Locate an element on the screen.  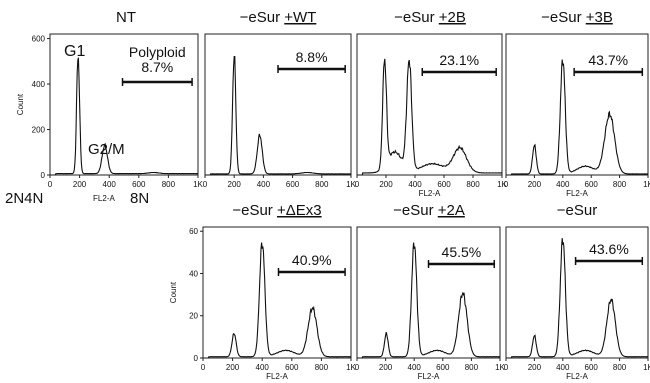
panel-title: NT is located at coordinates (126, 17).